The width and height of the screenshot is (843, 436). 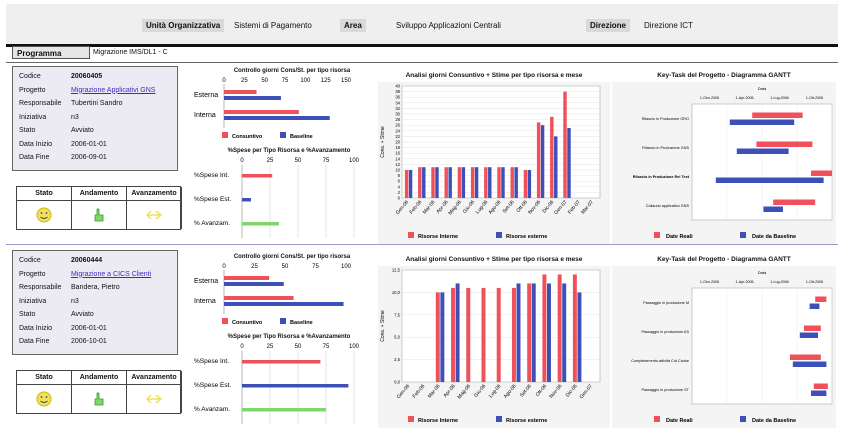 What do you see at coordinates (89, 328) in the screenshot?
I see `info-value: 2006-01-01` at bounding box center [89, 328].